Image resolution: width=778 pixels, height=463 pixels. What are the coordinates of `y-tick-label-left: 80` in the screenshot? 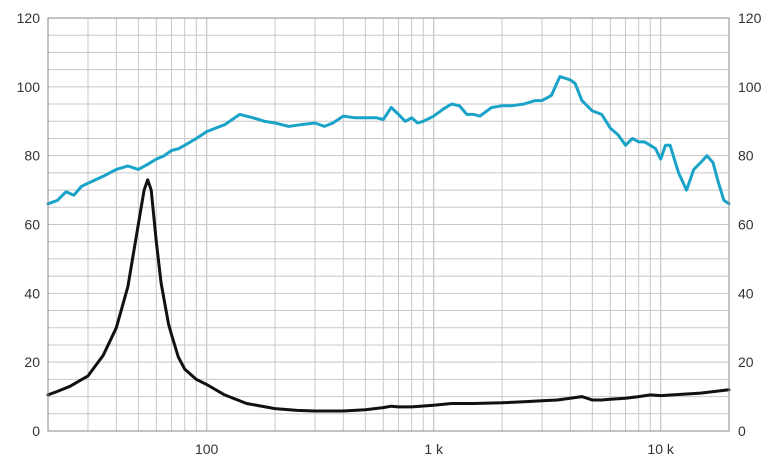 It's located at (32, 156).